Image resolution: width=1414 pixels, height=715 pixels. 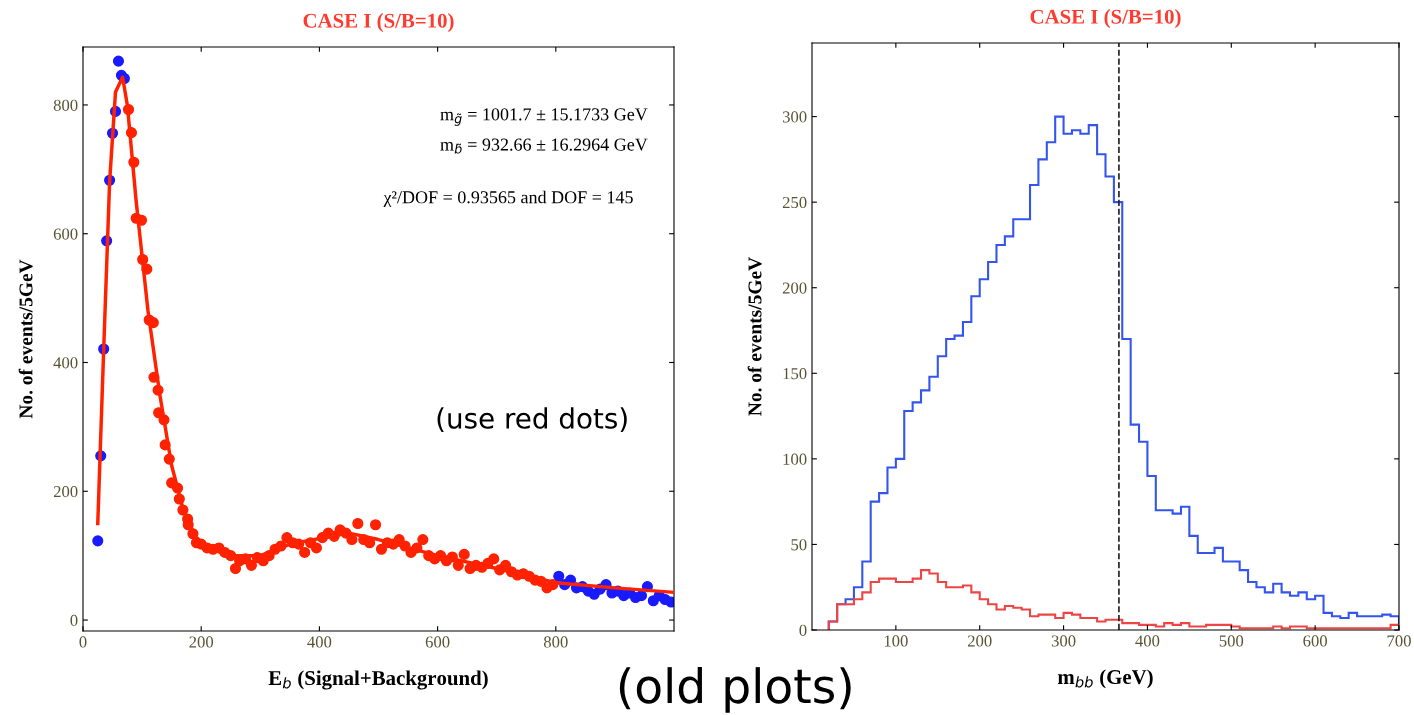 I want to click on y-tick-label: 250, so click(x=794, y=202).